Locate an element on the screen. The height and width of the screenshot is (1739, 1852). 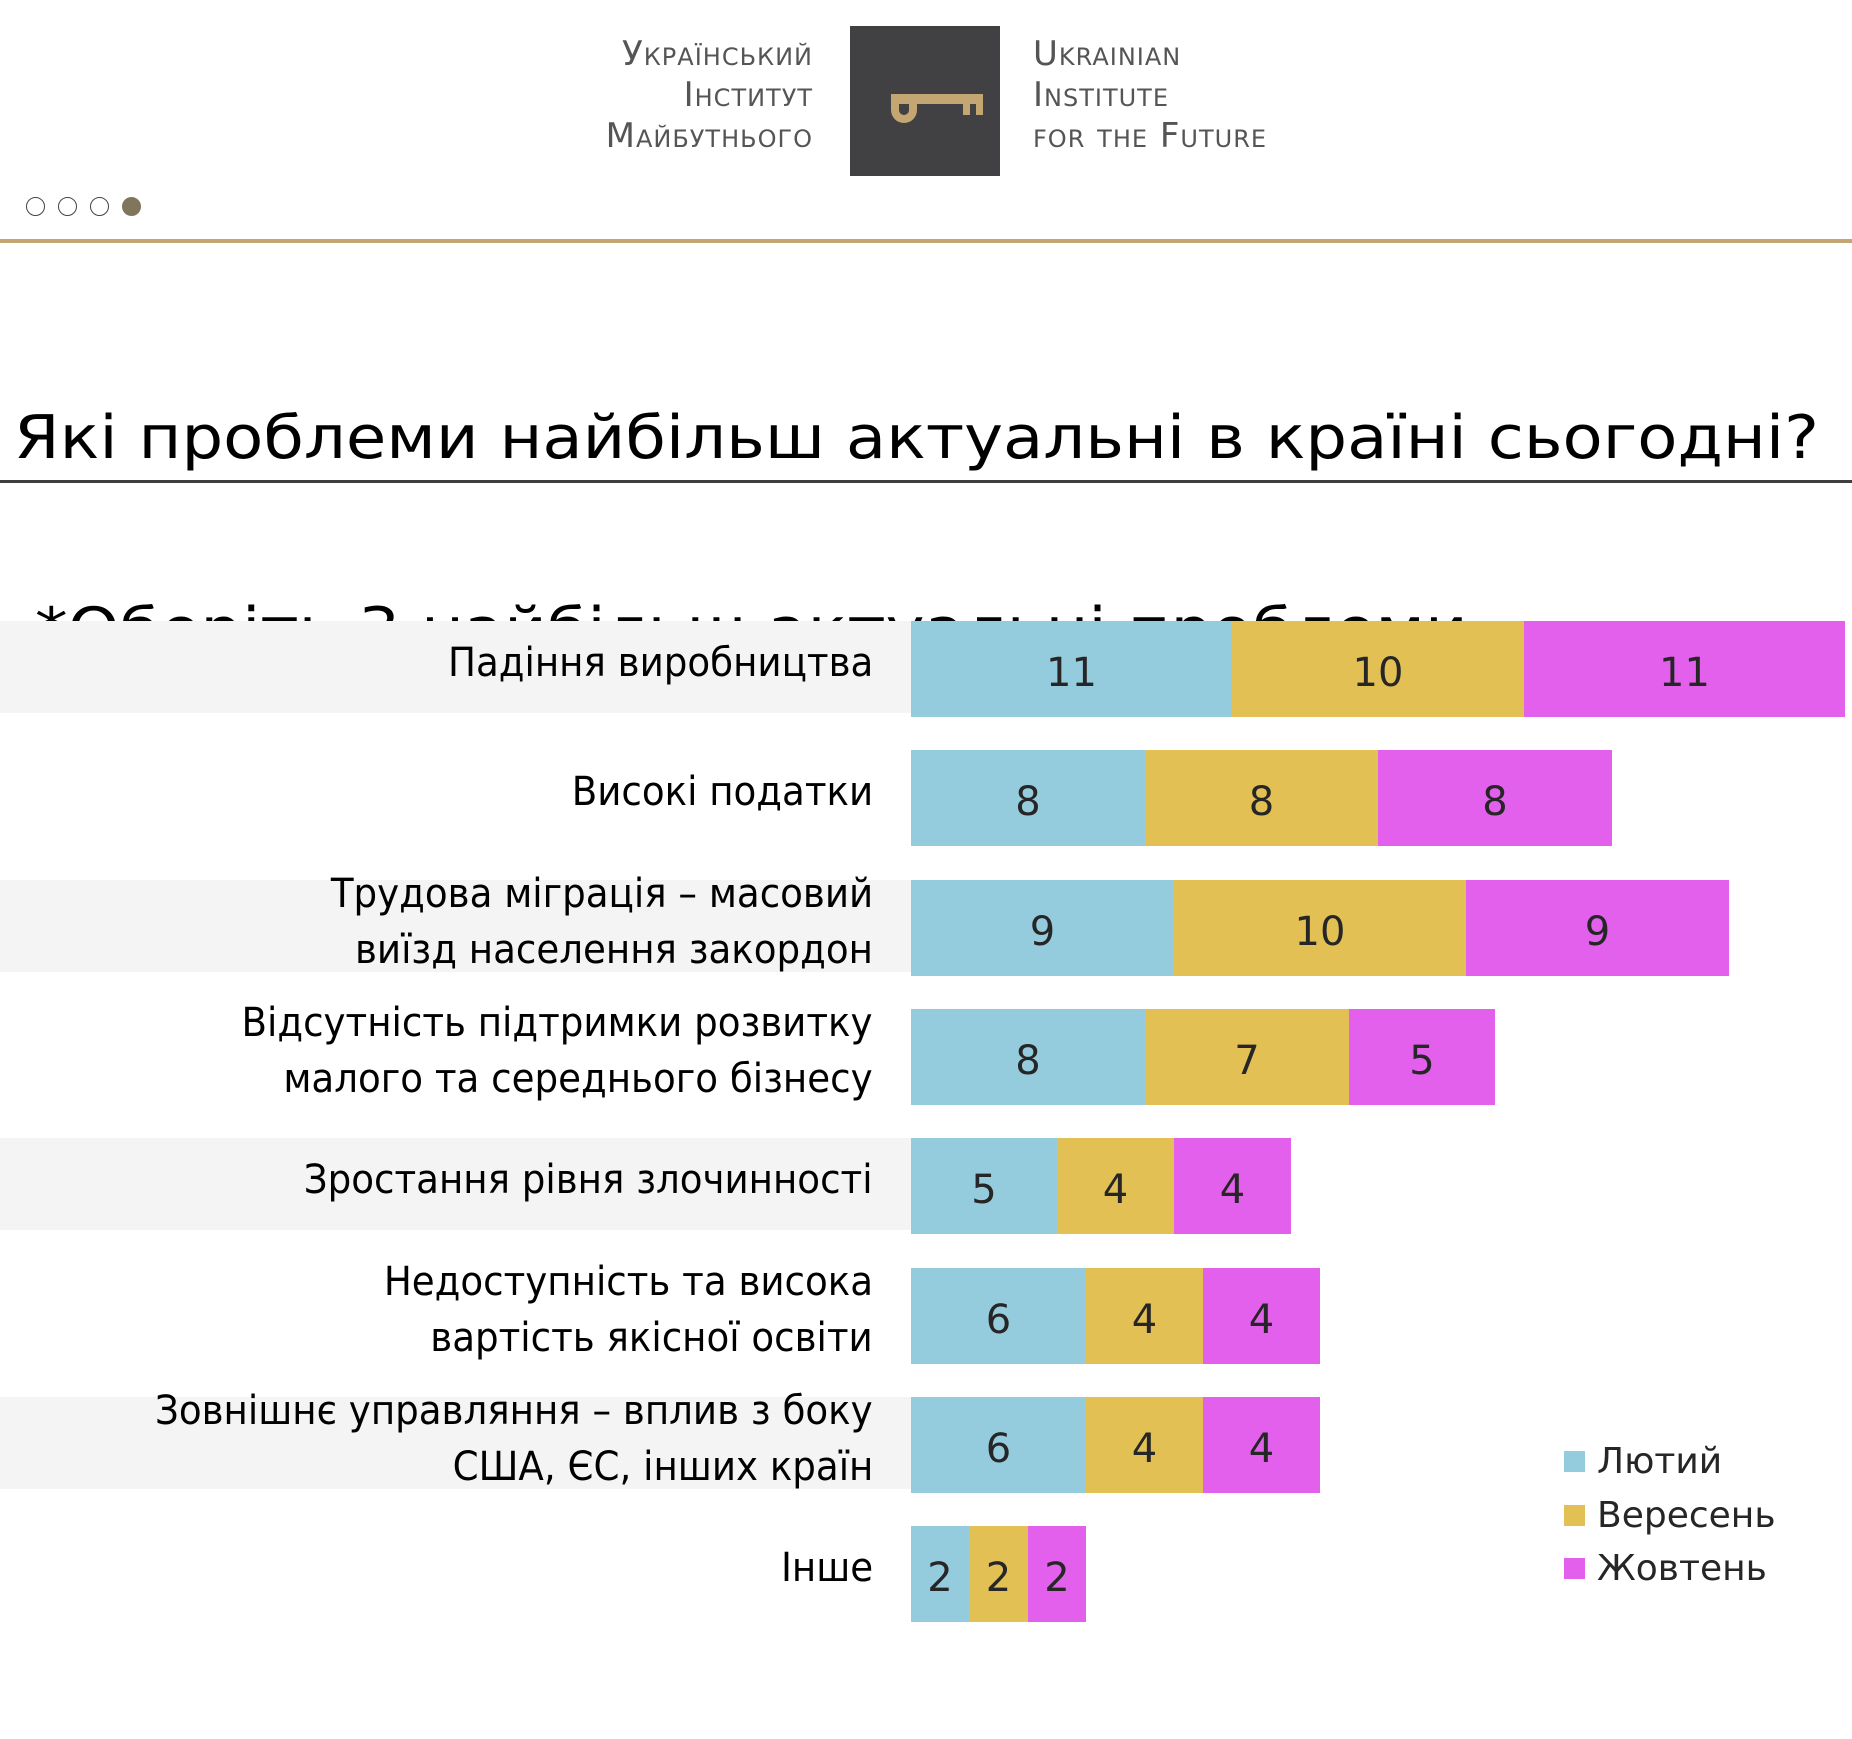
category-label-line: вартість якісної освіти is located at coordinates (651, 1338).